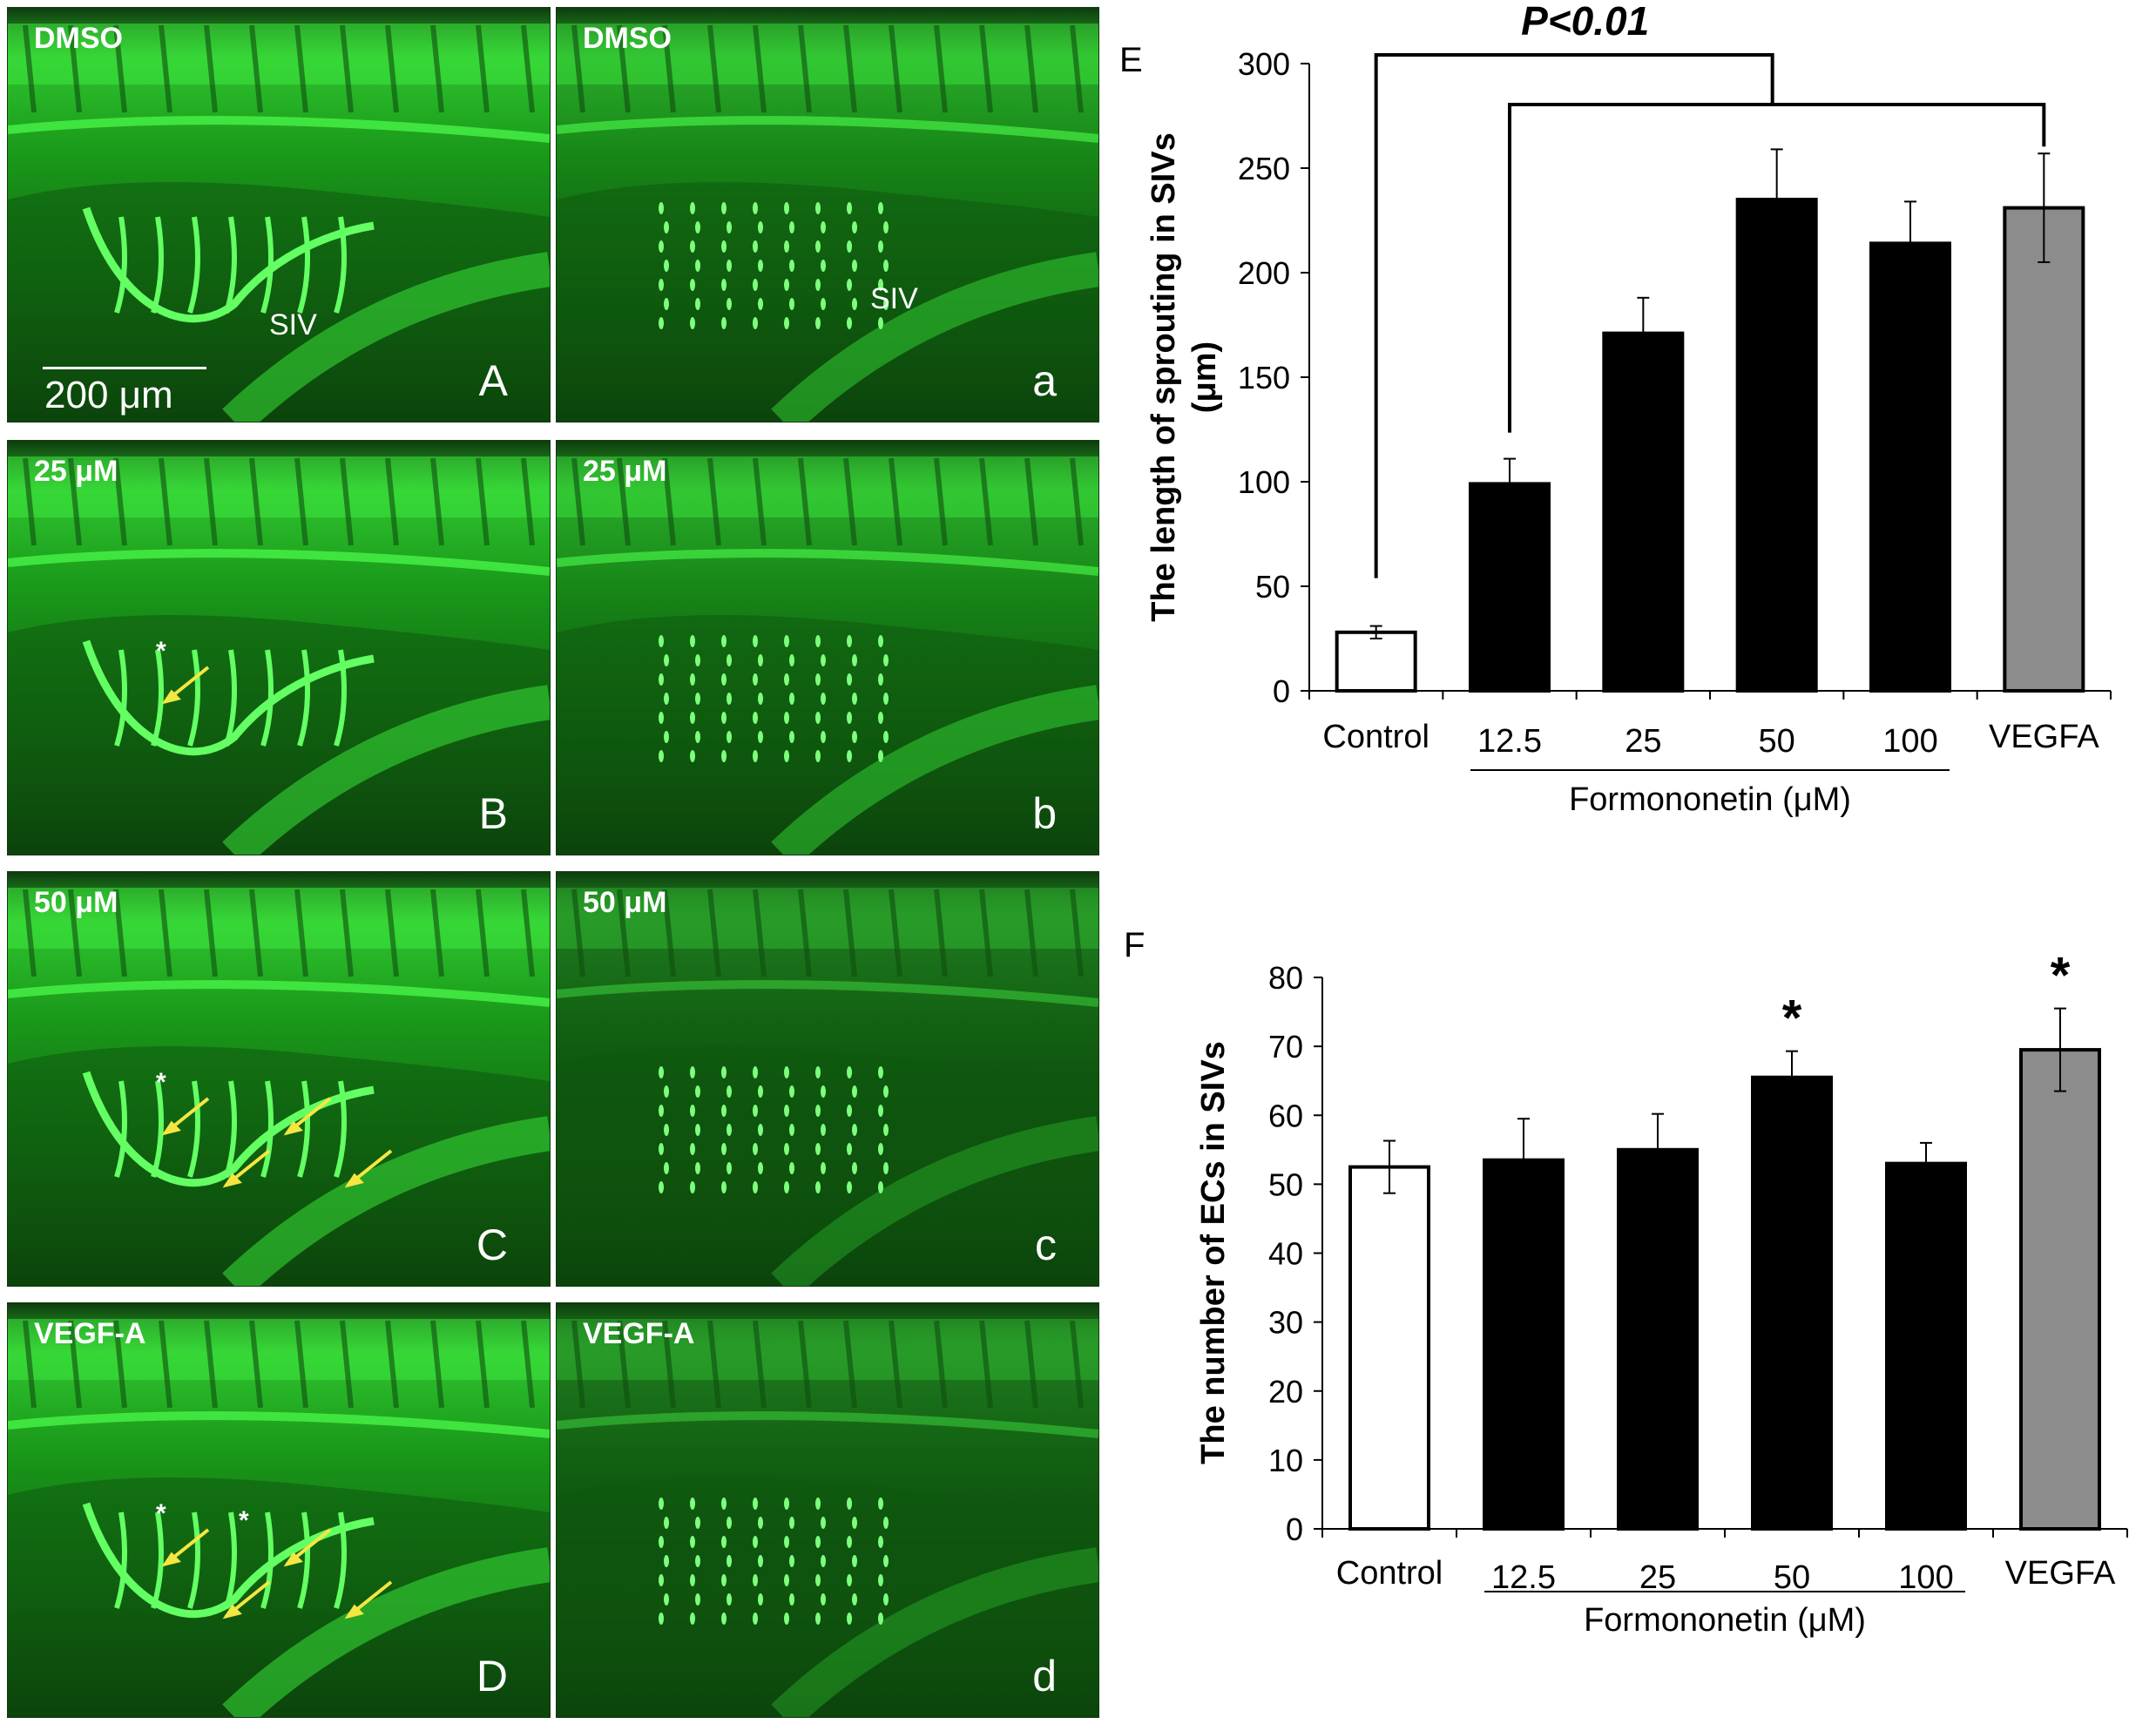  Describe the element at coordinates (1523, 1578) in the screenshot. I see `category-label: 12.5` at that location.